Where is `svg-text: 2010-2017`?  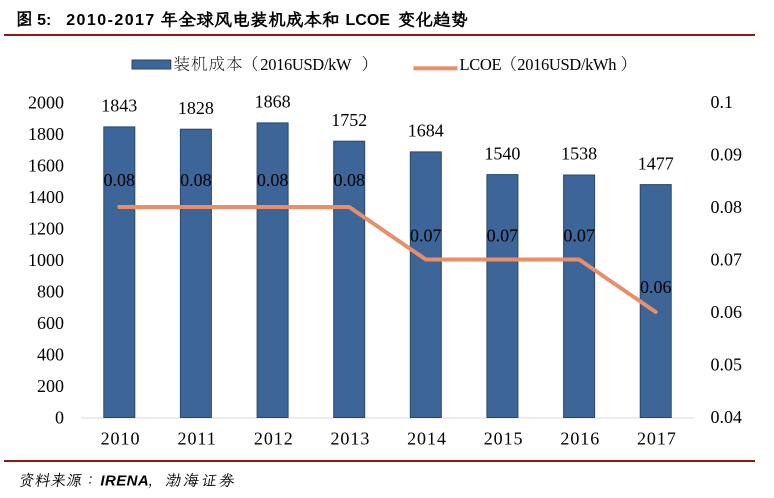
svg-text: 2010-2017 is located at coordinates (111, 20).